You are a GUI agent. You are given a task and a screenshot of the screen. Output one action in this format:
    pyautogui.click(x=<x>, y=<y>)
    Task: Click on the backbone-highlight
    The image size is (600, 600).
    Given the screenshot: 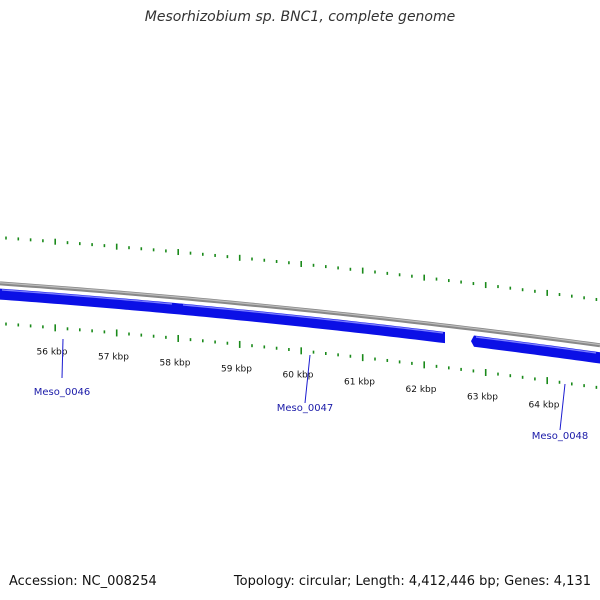 What is the action you would take?
    pyautogui.click(x=300, y=314)
    